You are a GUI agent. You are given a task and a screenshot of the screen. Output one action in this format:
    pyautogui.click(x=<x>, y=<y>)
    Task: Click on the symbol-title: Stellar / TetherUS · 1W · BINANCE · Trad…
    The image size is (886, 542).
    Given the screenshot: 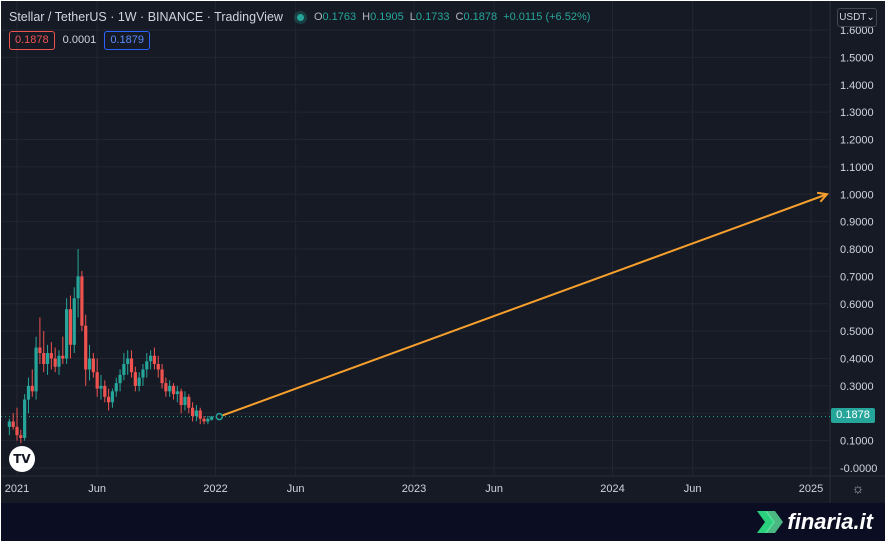 What is the action you would take?
    pyautogui.click(x=146, y=17)
    